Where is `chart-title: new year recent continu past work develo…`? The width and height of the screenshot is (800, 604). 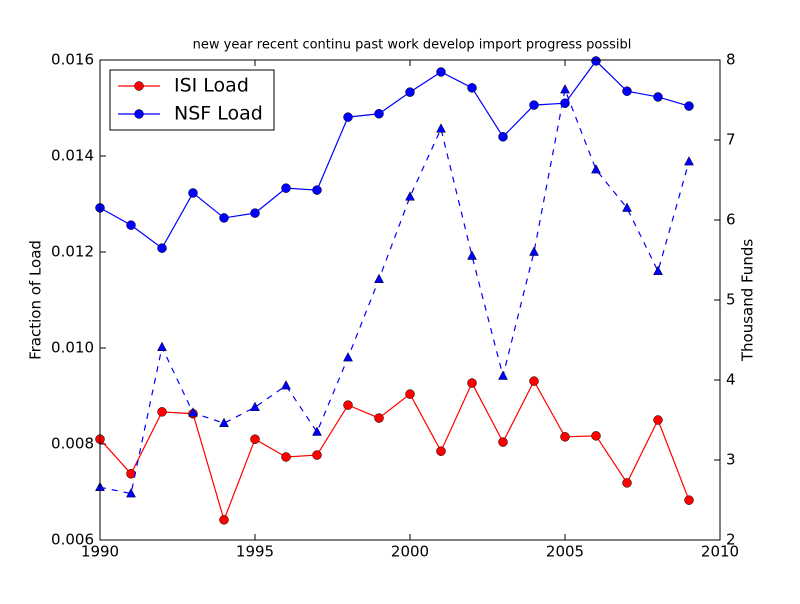 chart-title: new year recent continu past work develo… is located at coordinates (412, 45).